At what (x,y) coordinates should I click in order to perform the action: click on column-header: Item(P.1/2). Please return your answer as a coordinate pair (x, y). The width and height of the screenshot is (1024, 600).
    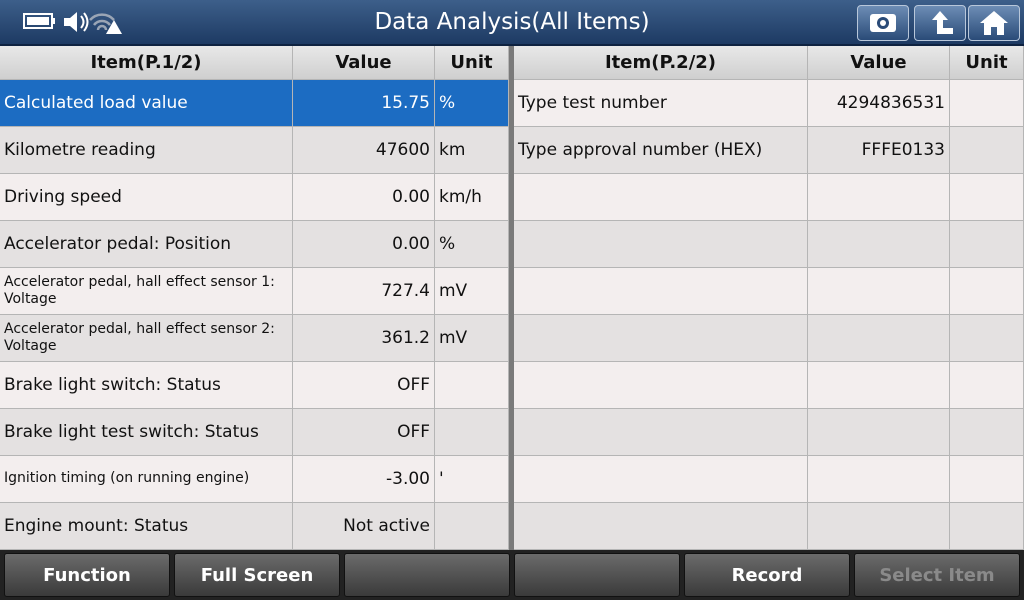
    Looking at the image, I should click on (146, 63).